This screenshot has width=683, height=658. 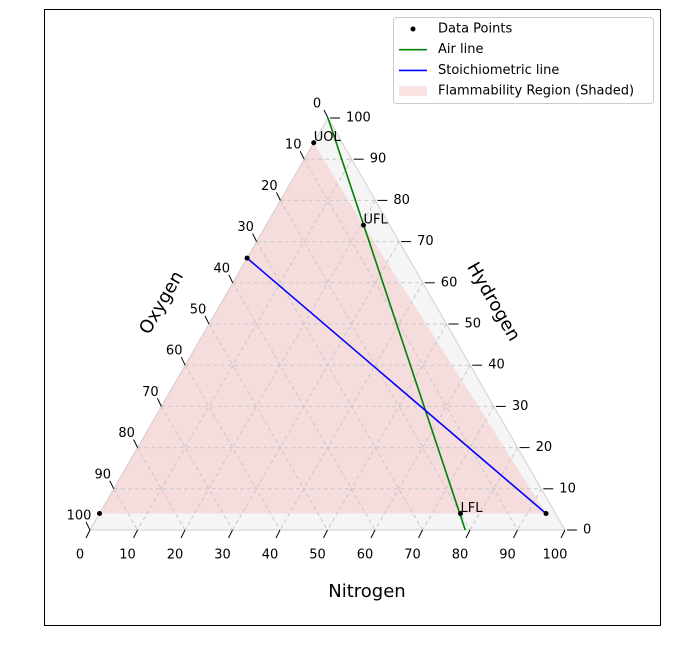 I want to click on oxygen-tick-label: 80, so click(x=126, y=433).